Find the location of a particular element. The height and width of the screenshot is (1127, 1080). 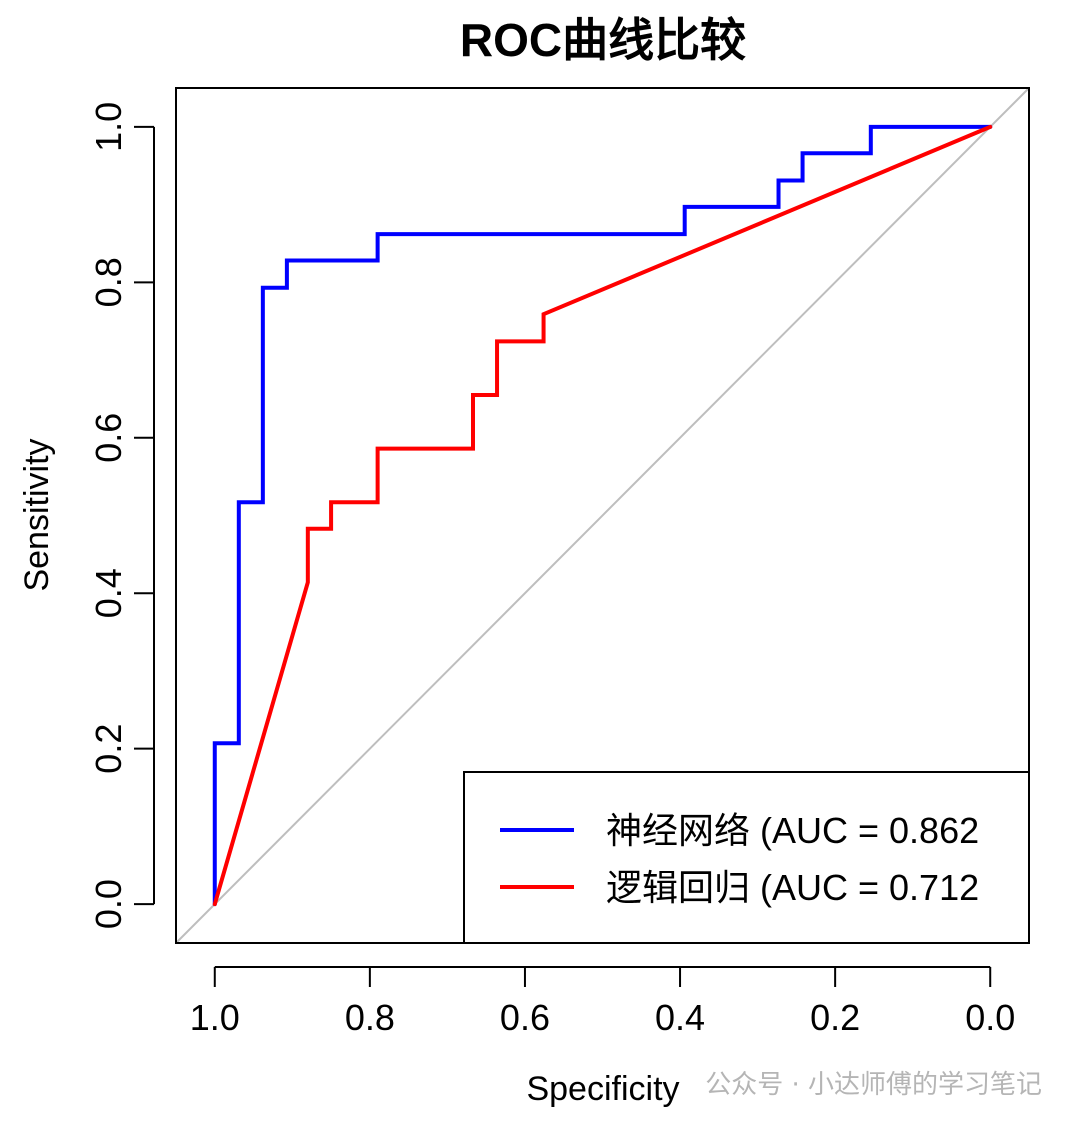

y-tick-label-0-0: 0.0 is located at coordinates (108, 904).